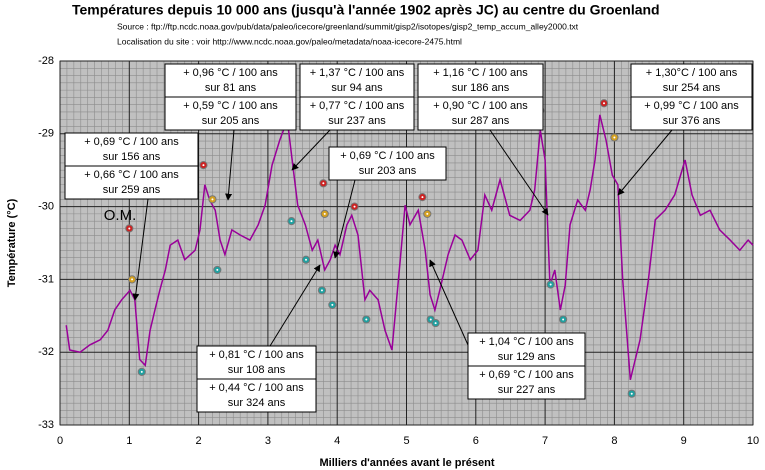  I want to click on annotation-text: sur 129 ans, so click(527, 357).